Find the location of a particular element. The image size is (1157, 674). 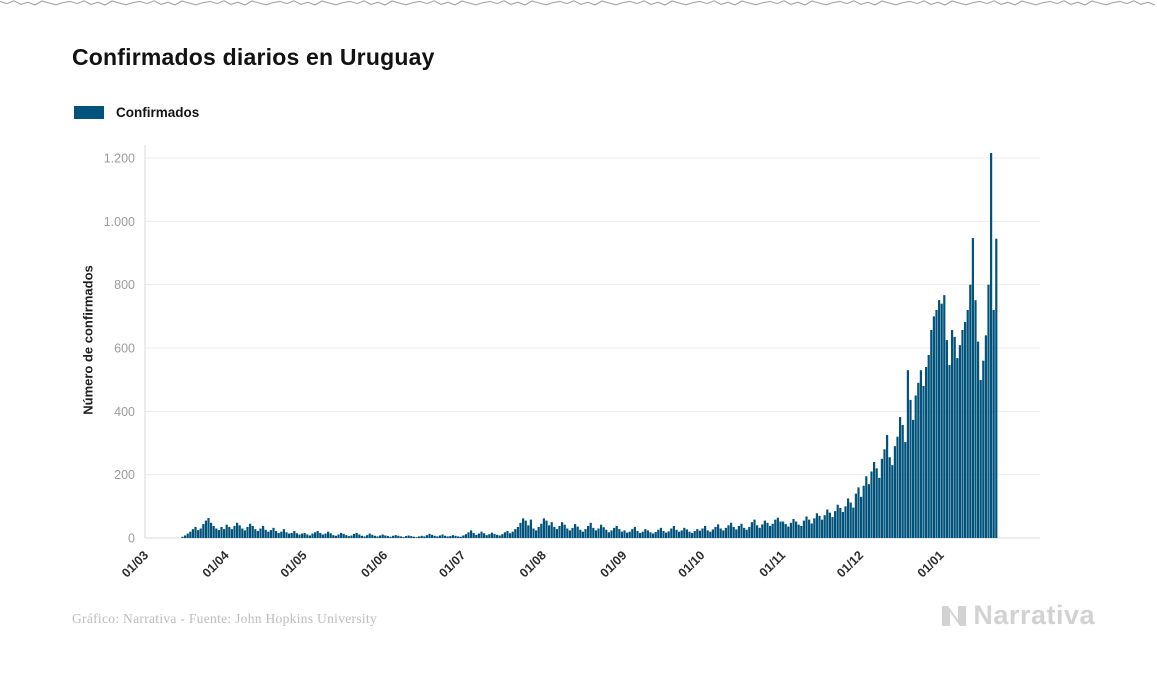

x-tick-label: 01/03 is located at coordinates (135, 564).